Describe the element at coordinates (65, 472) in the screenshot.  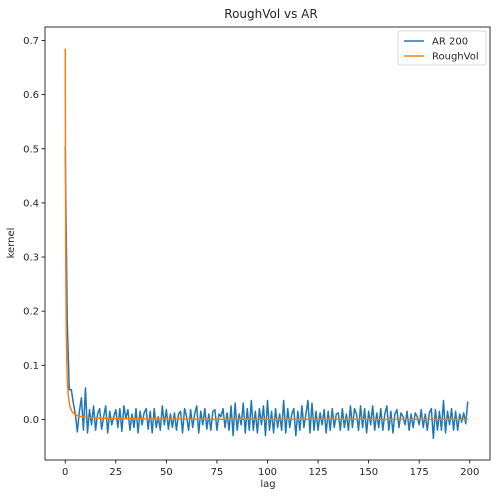
I see `x-tick-label: 0` at that location.